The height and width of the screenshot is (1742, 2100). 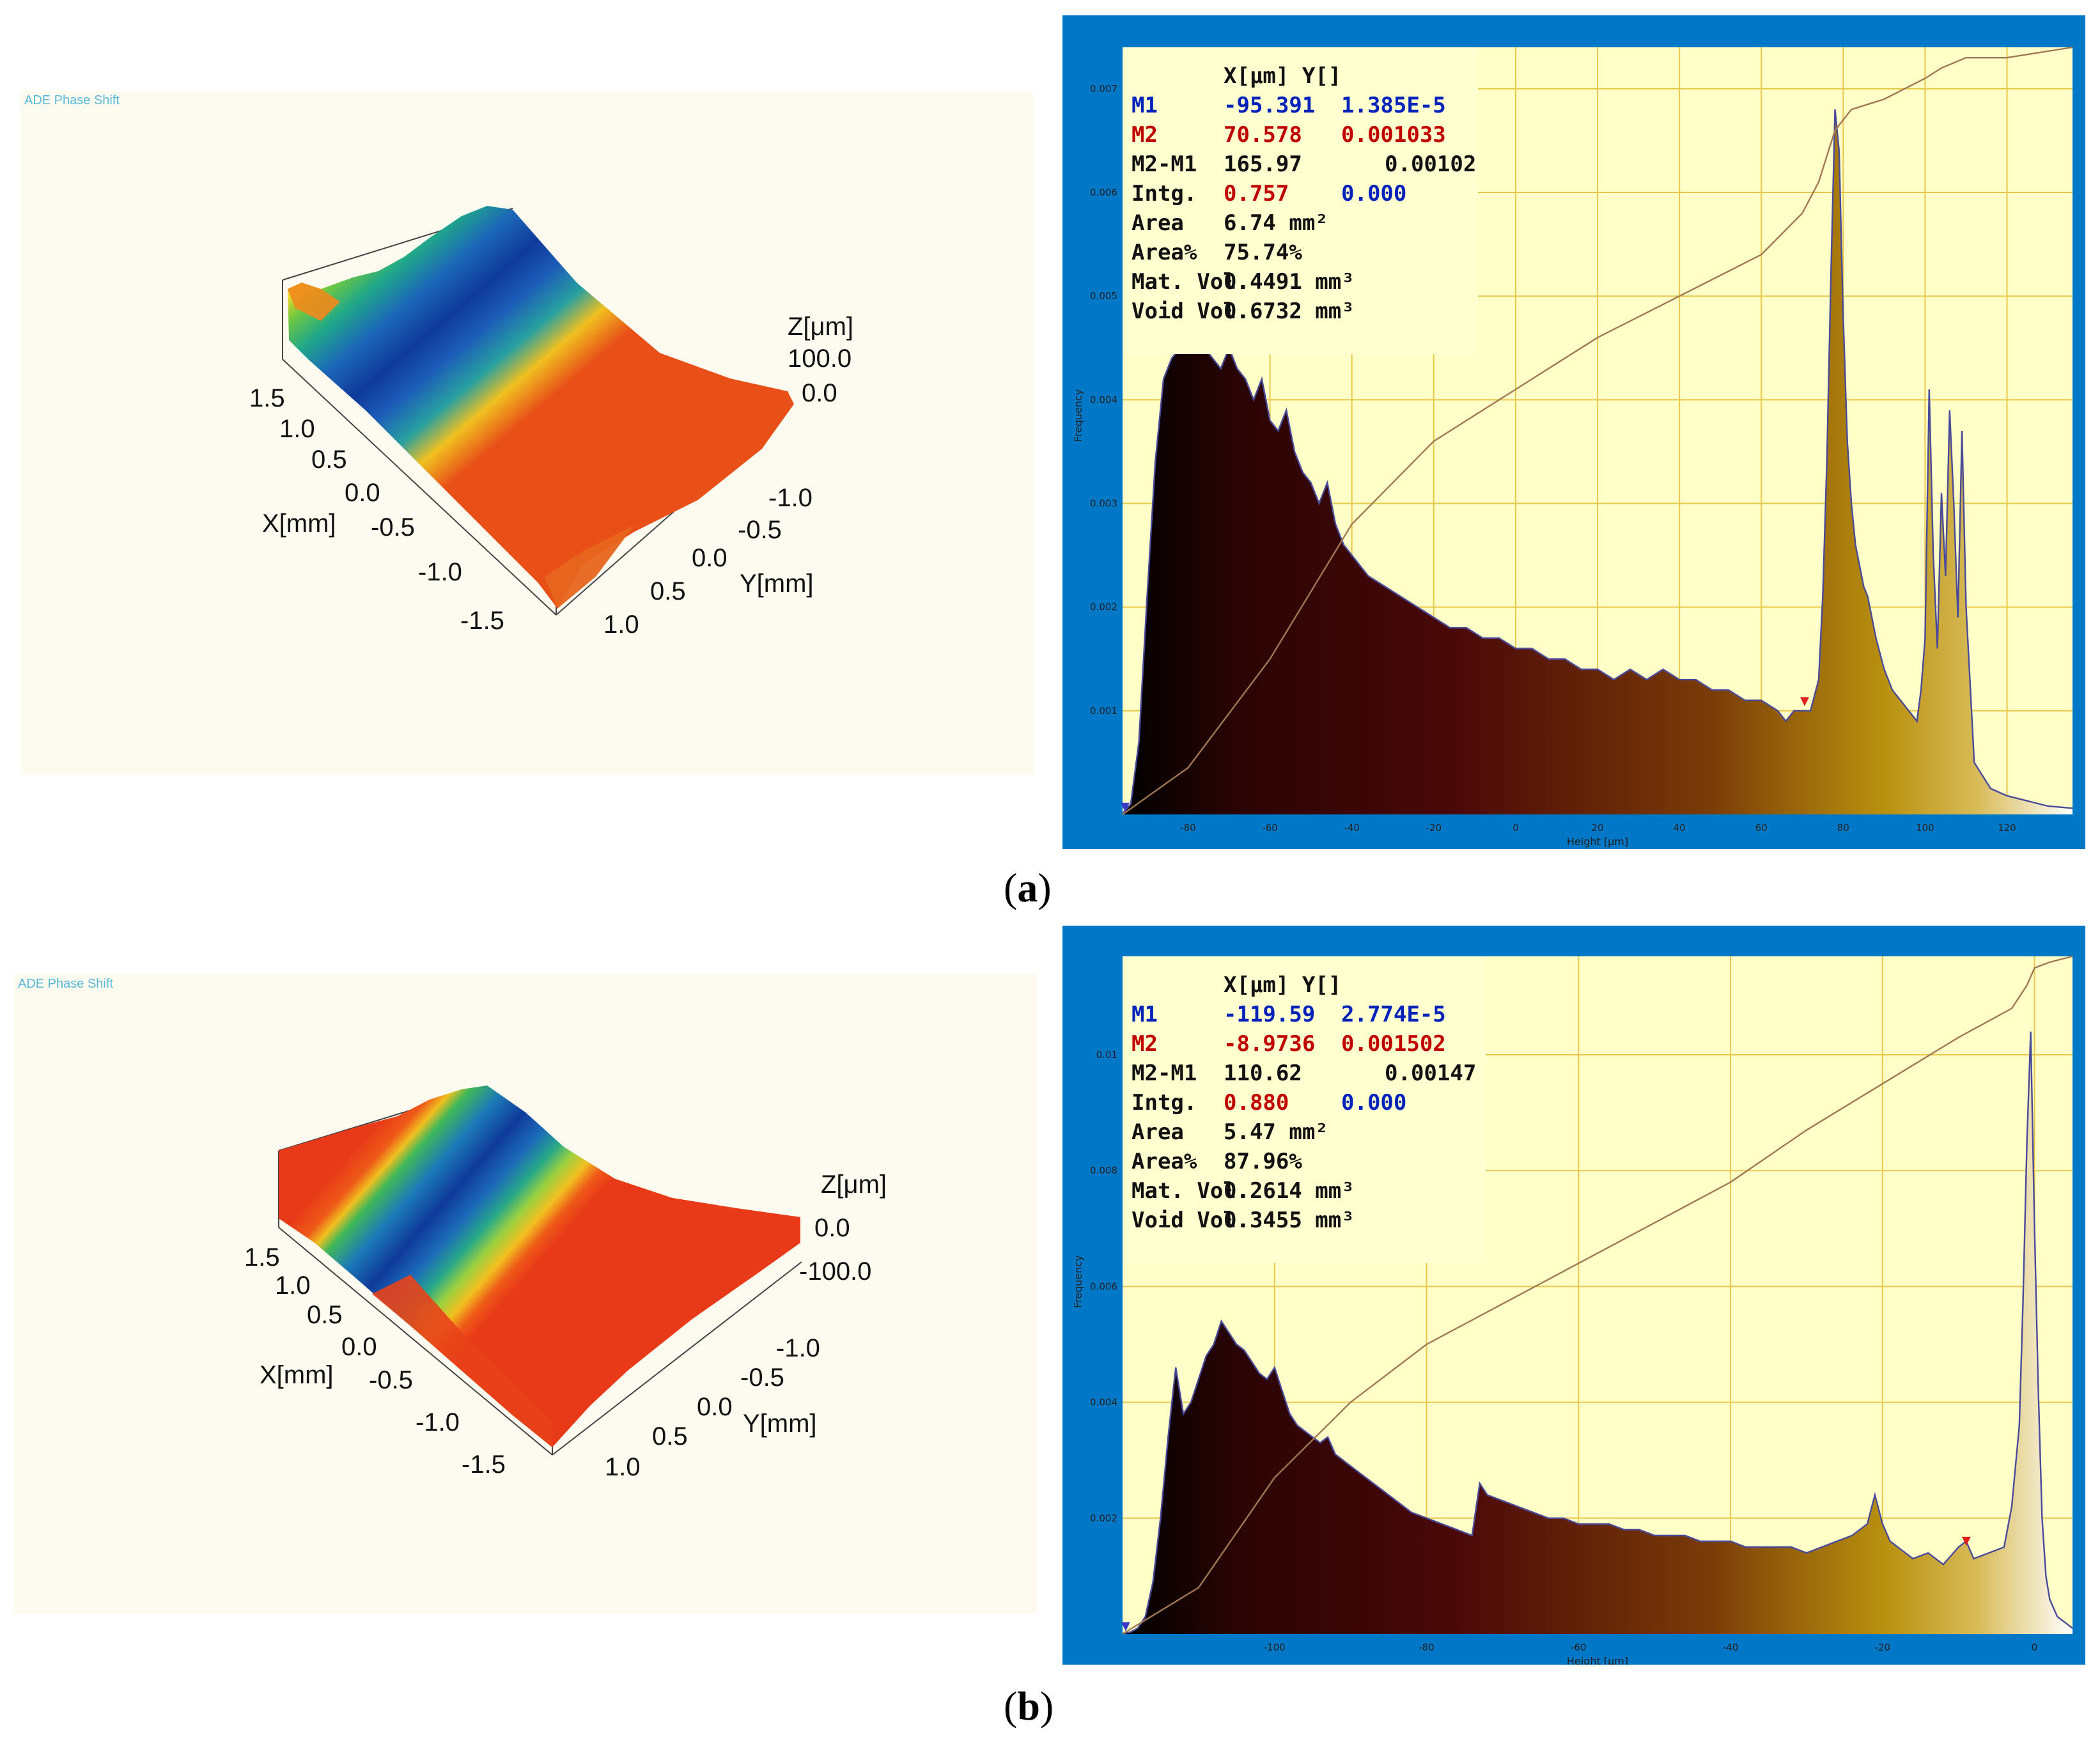 What do you see at coordinates (1925, 828) in the screenshot?
I see `x-tick-label: 100` at bounding box center [1925, 828].